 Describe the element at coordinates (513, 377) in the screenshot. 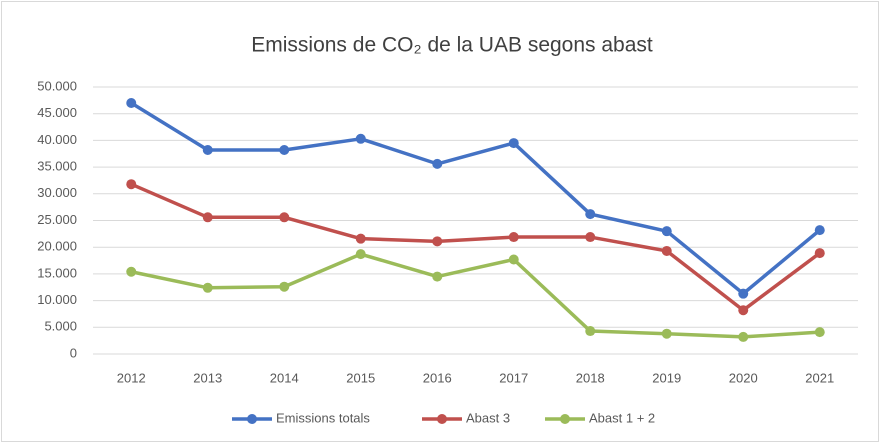

I see `x-tick-label: 2017` at that location.